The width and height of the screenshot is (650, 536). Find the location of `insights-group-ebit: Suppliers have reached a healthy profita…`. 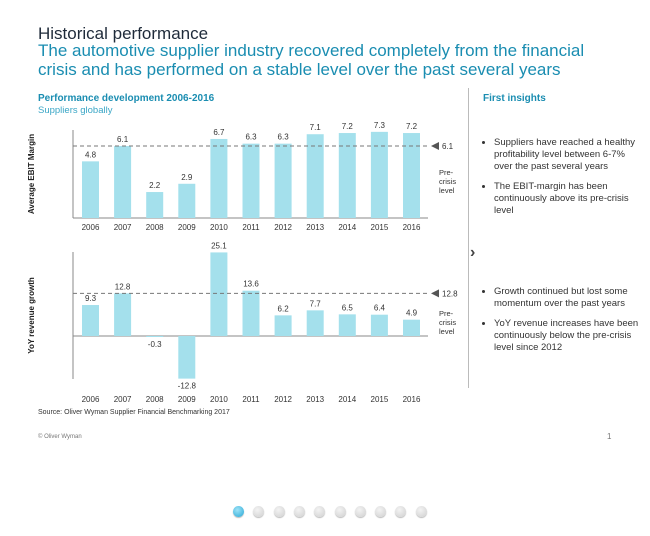

insights-group-ebit: Suppliers have reached a healthy profita… is located at coordinates (562, 181).